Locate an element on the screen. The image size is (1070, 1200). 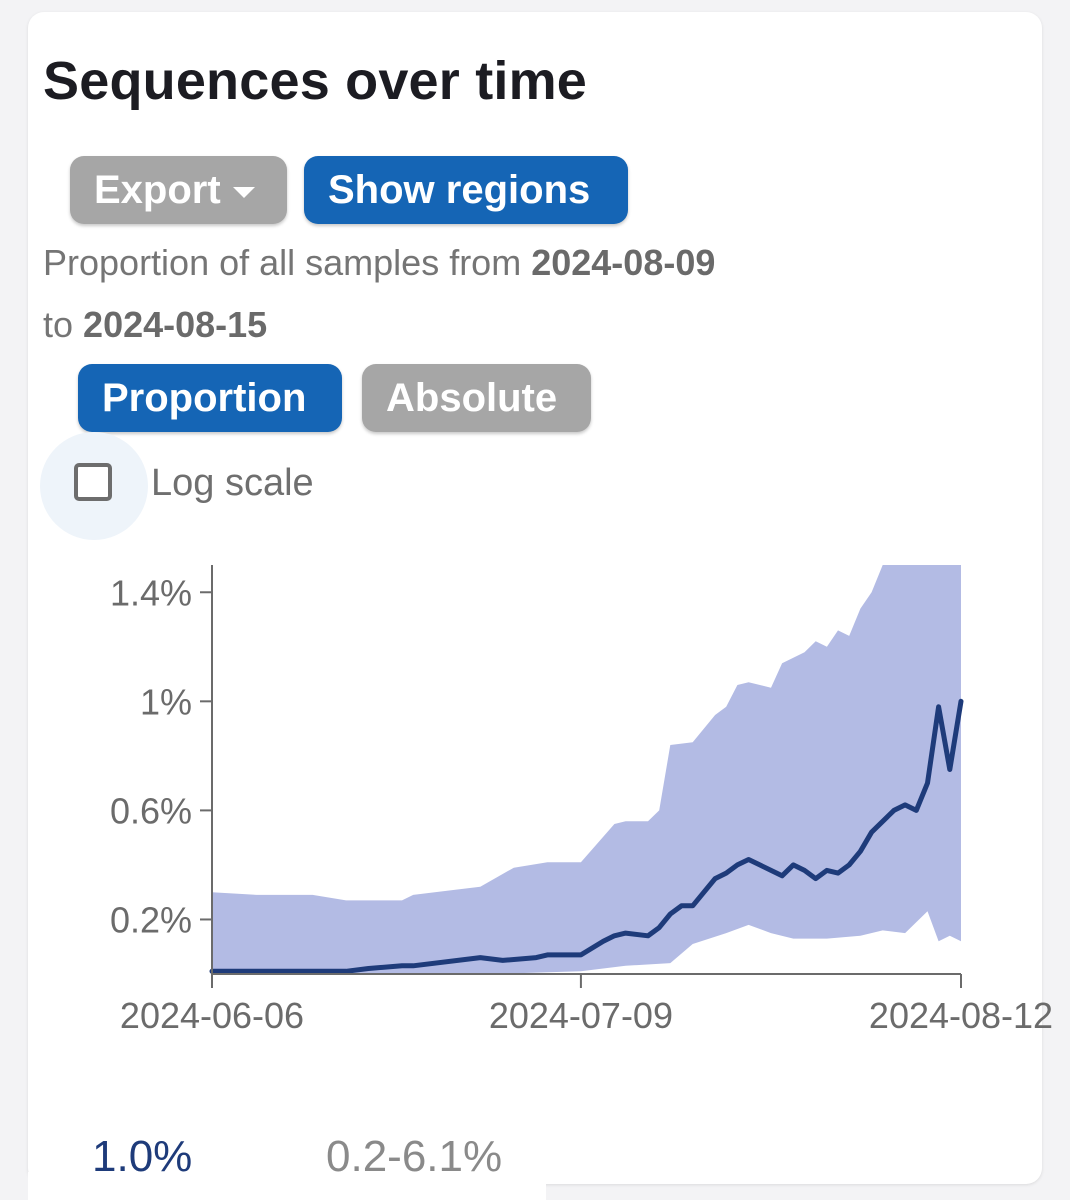
x-tick-label: 2024-07-09 is located at coordinates (581, 1015).